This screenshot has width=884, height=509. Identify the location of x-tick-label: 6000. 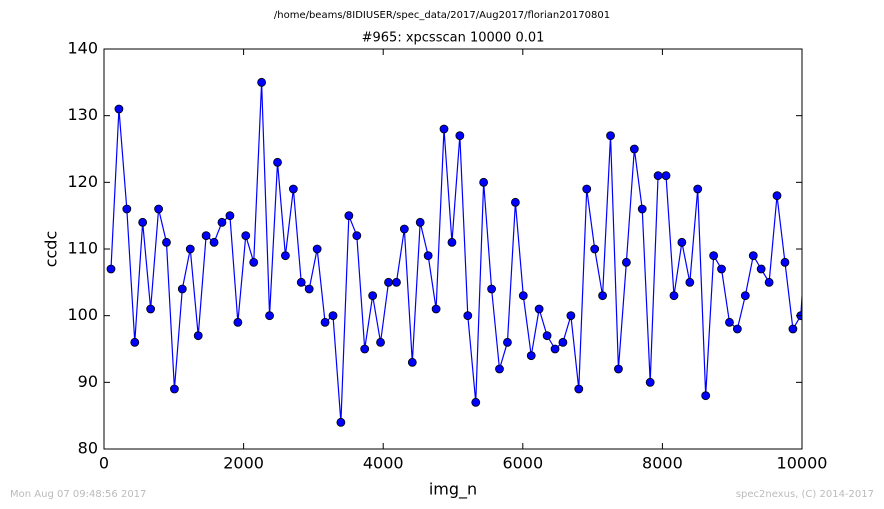
(522, 463).